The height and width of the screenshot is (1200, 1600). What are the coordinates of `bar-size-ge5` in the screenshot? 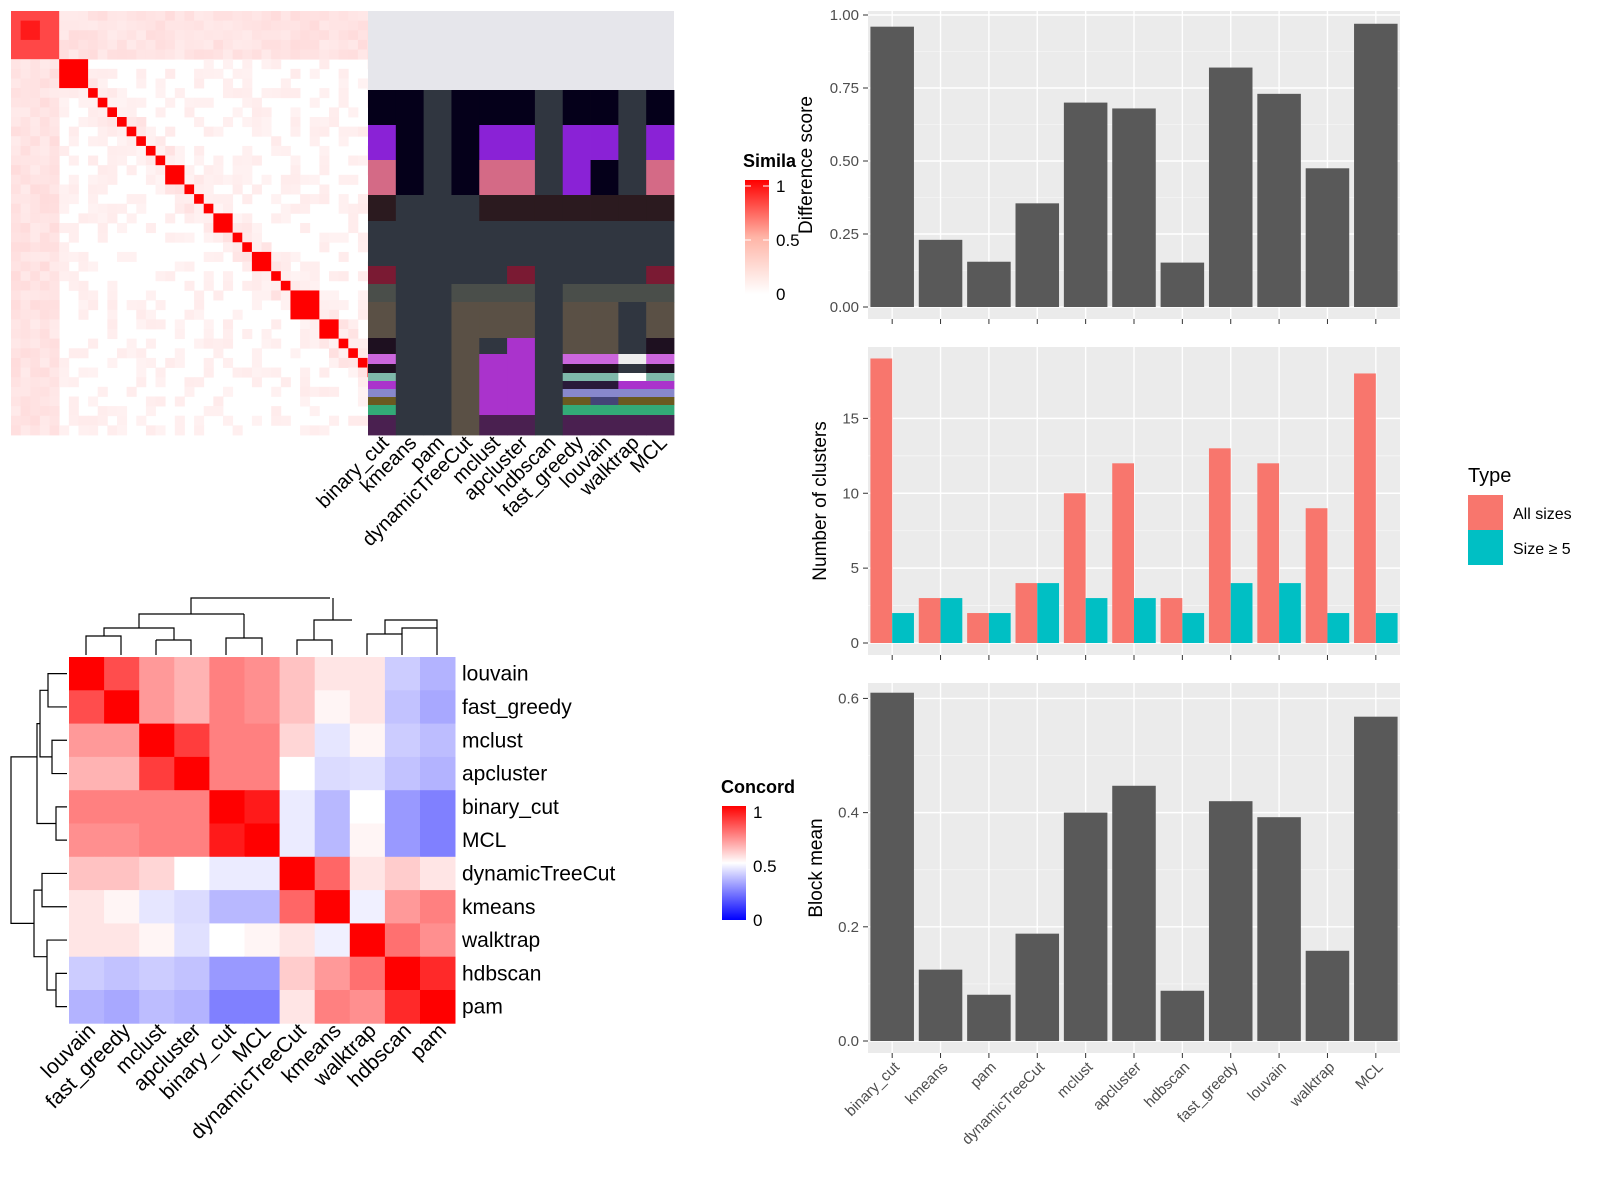 It's located at (1386, 628).